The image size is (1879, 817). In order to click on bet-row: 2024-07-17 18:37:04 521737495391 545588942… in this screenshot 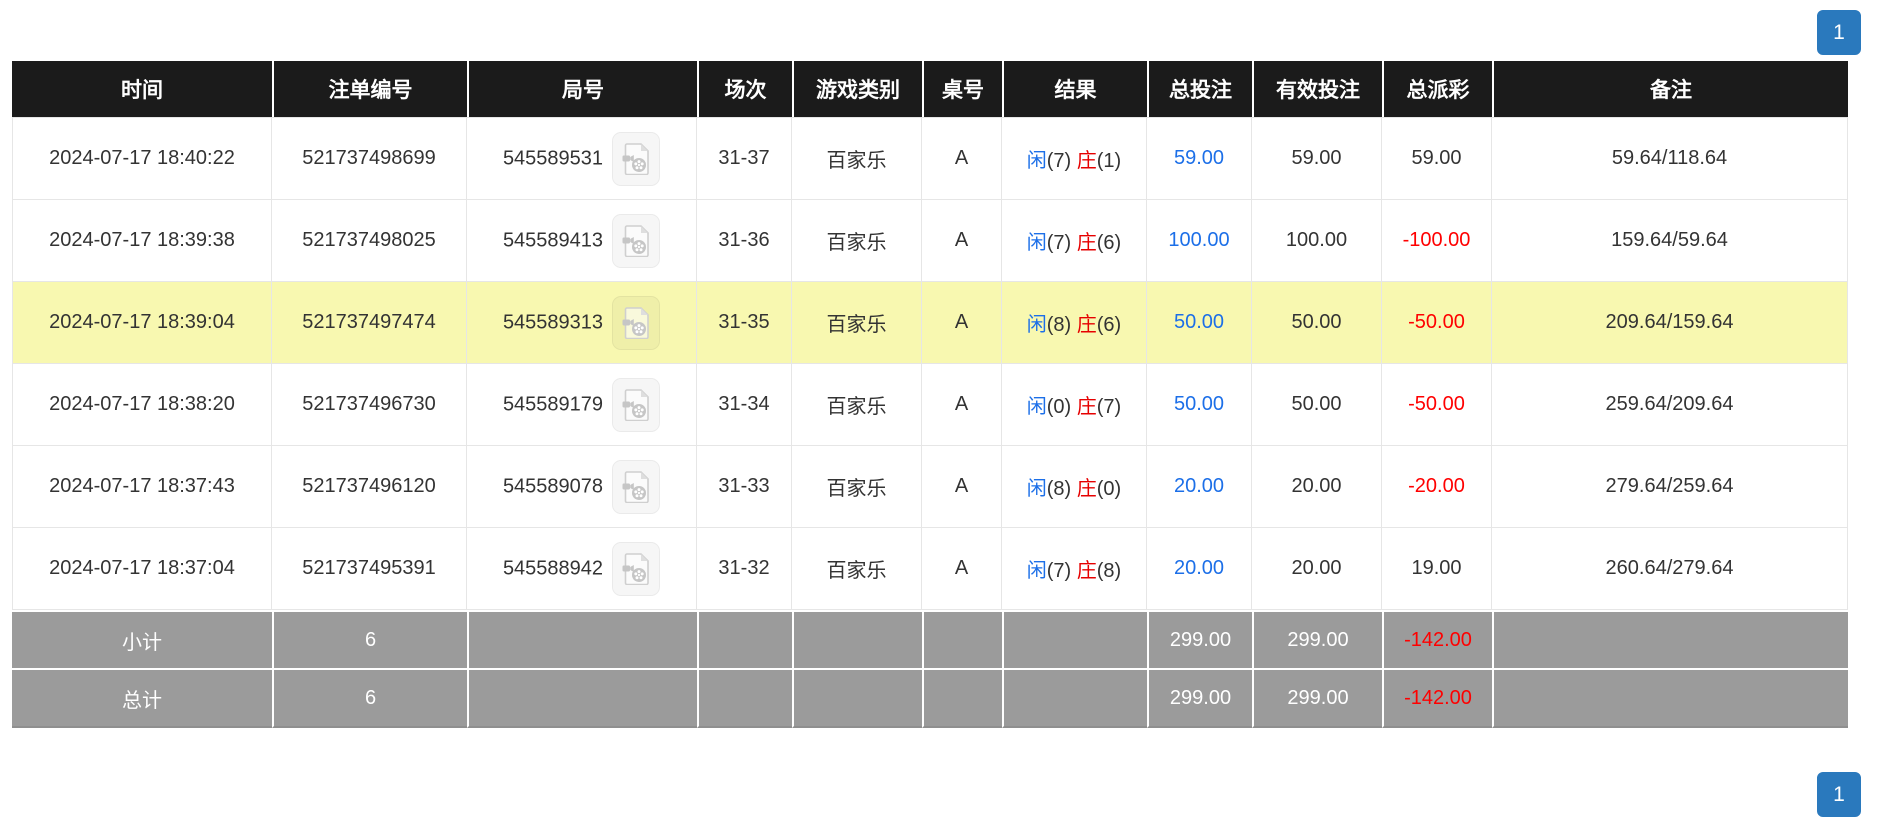, I will do `click(930, 569)`.